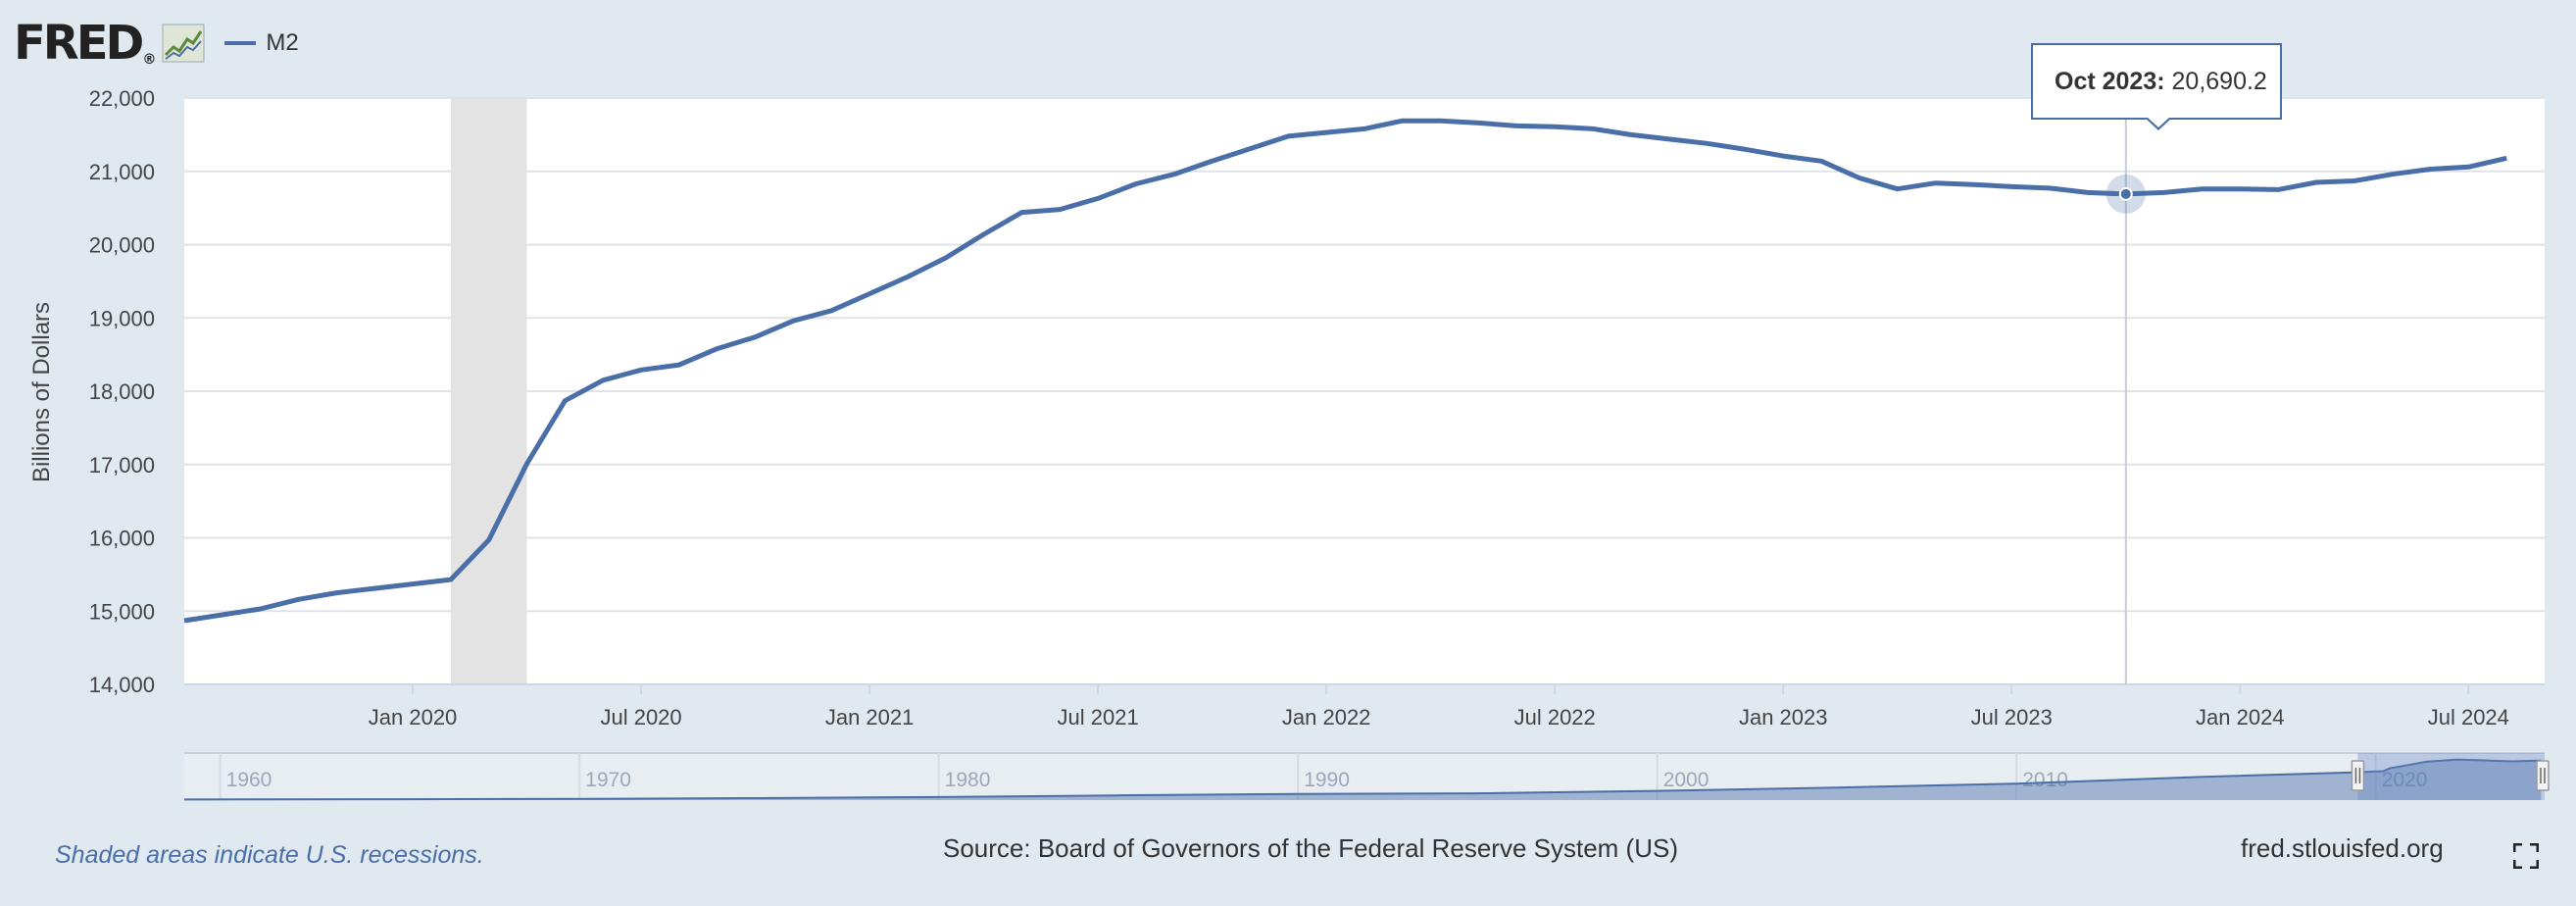 The height and width of the screenshot is (906, 2576). I want to click on navigator-line, so click(1362, 780).